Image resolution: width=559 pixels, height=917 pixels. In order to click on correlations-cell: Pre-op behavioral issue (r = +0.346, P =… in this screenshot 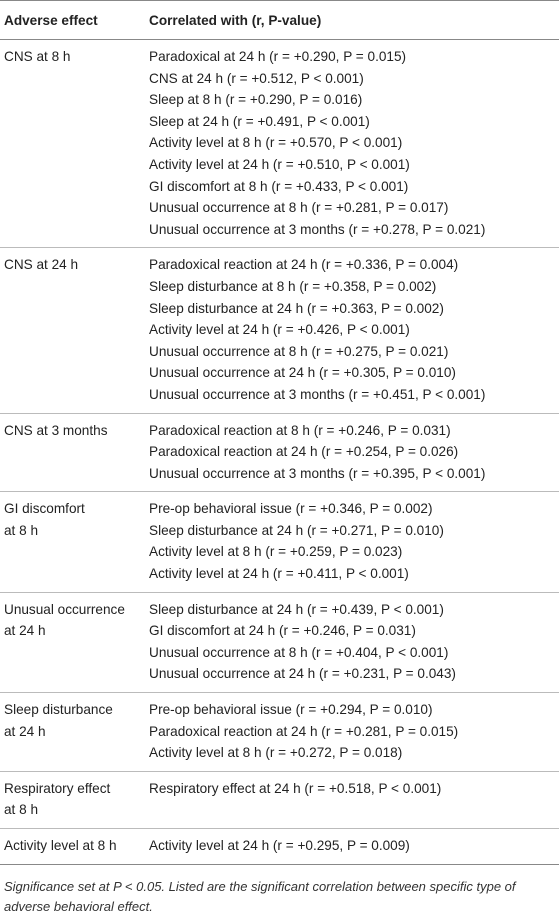, I will do `click(352, 542)`.